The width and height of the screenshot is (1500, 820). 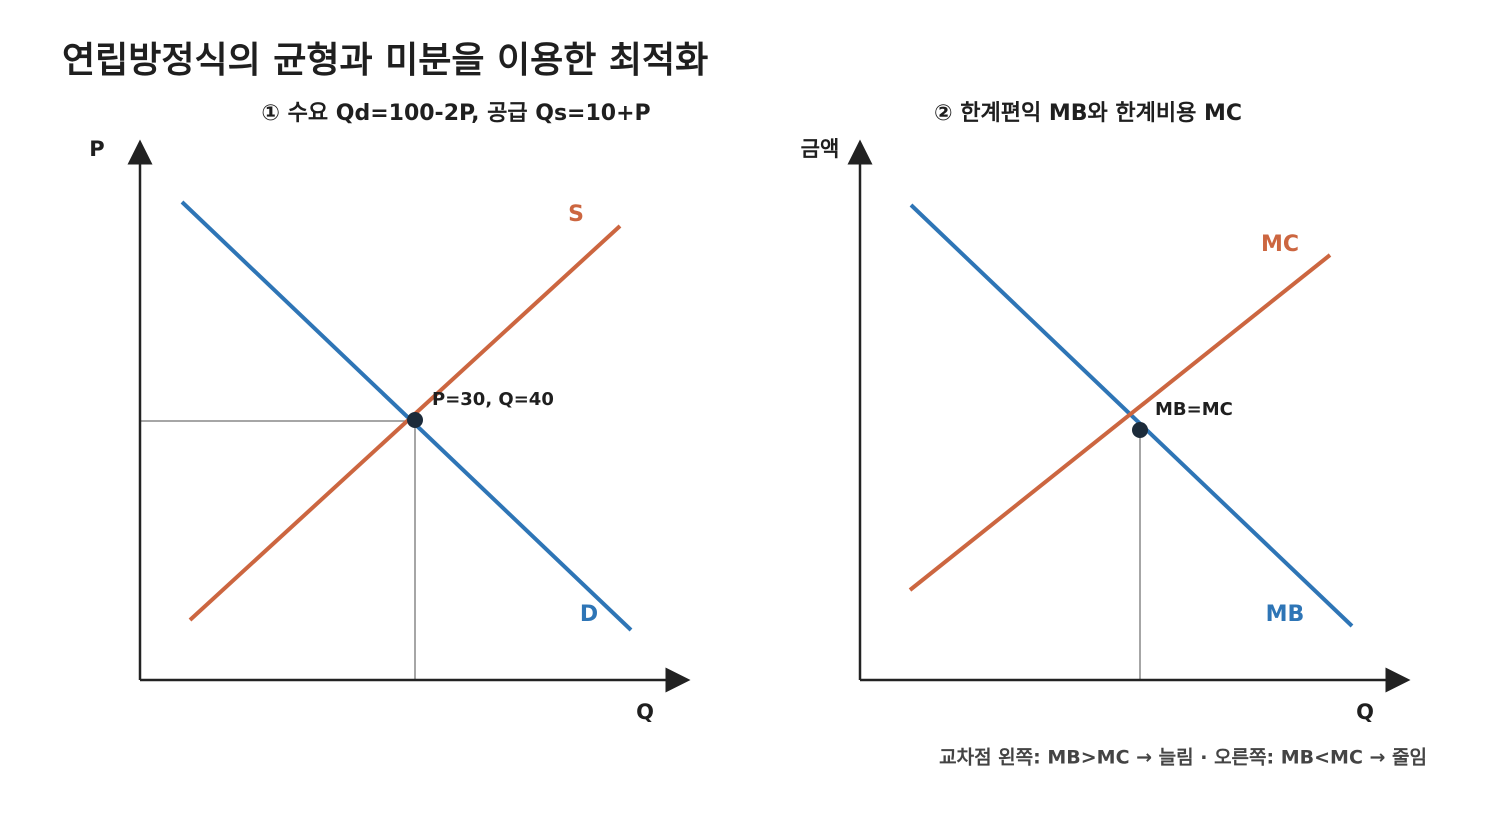 What do you see at coordinates (405, 423) in the screenshot?
I see `supply-line` at bounding box center [405, 423].